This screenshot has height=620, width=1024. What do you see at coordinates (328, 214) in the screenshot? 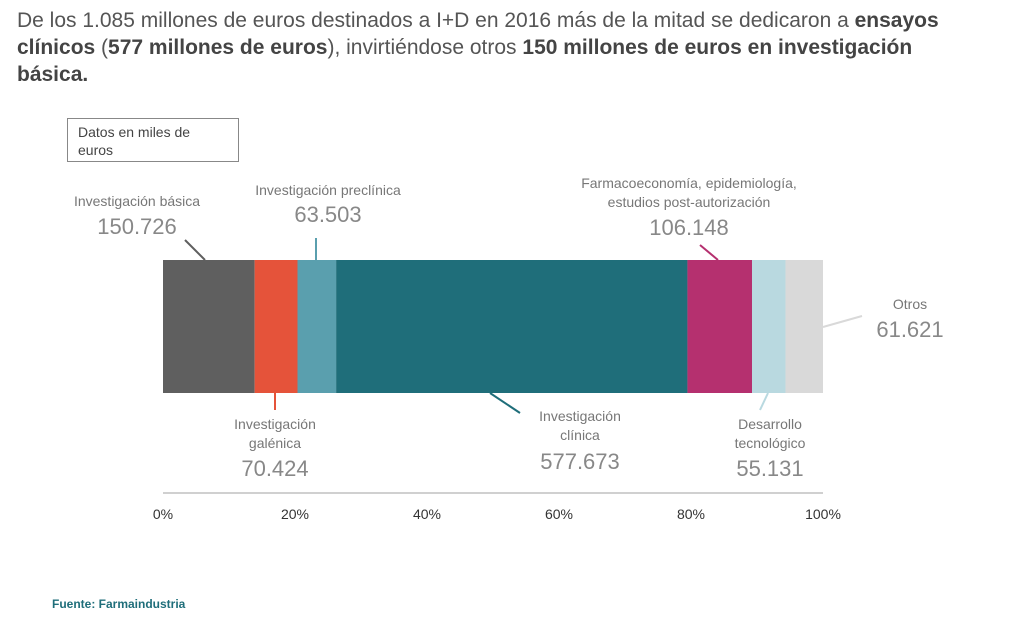
I see `value-label: 63.503` at bounding box center [328, 214].